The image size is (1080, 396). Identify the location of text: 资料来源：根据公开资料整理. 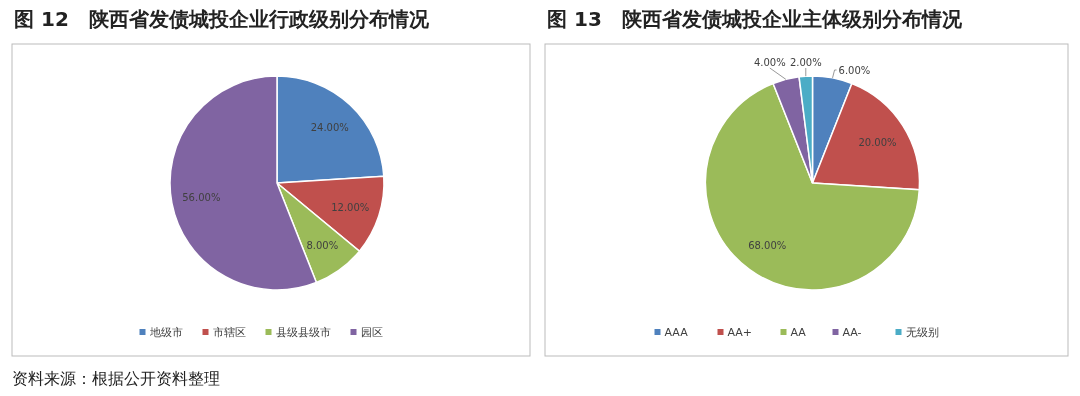
(116, 378).